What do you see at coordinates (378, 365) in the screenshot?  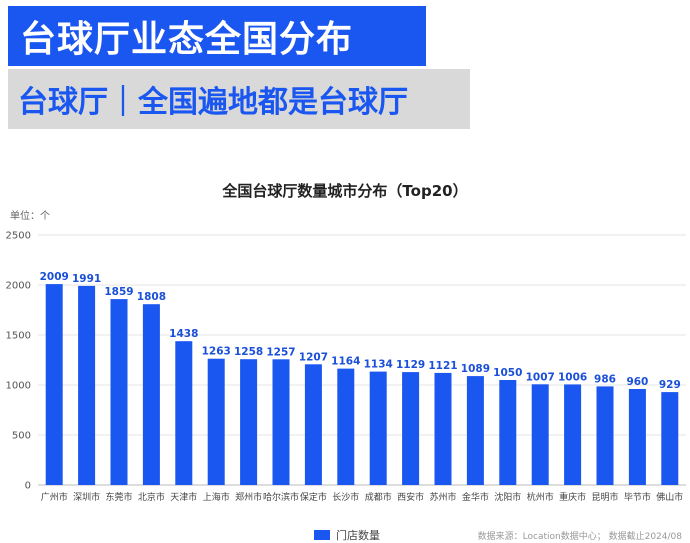 I see `data-label: 1134` at bounding box center [378, 365].